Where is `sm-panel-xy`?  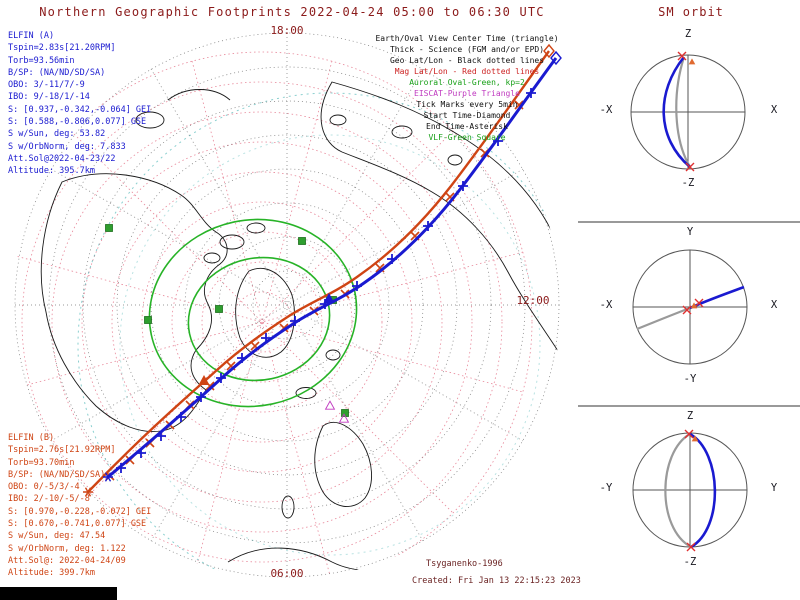
sm-panel-xy is located at coordinates (690, 307).